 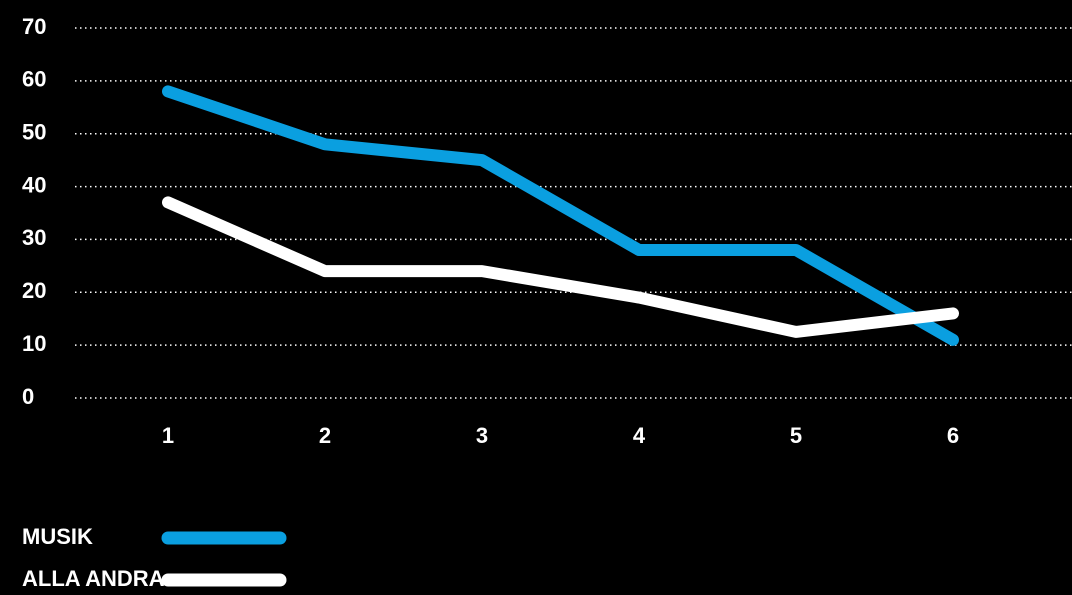 I want to click on y-tick-label: 10, so click(x=34, y=343).